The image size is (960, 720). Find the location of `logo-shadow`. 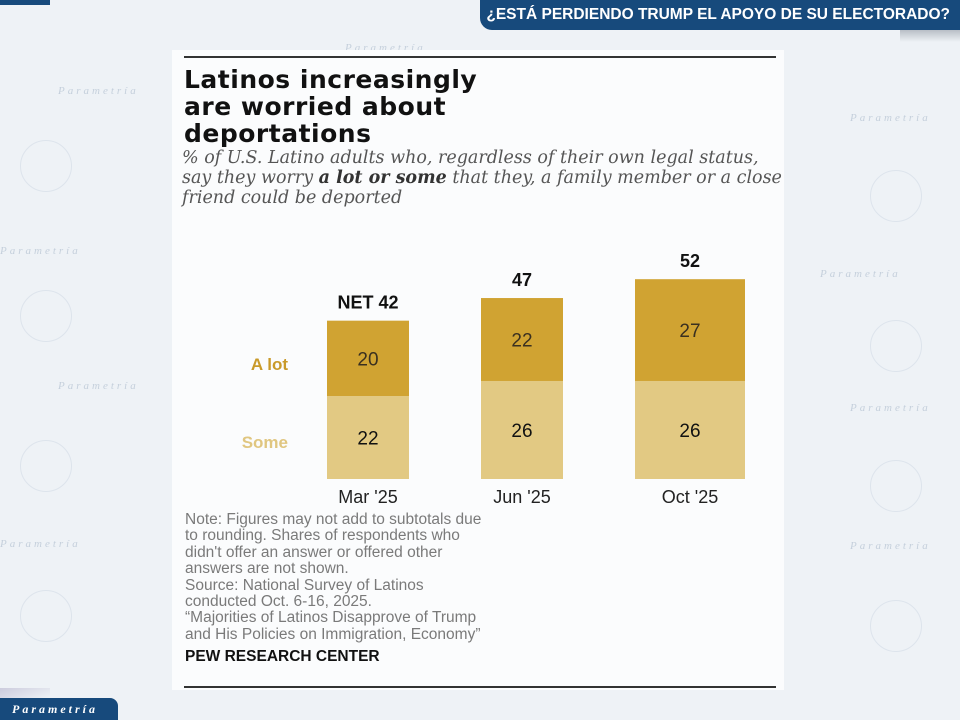

logo-shadow is located at coordinates (25, 693).